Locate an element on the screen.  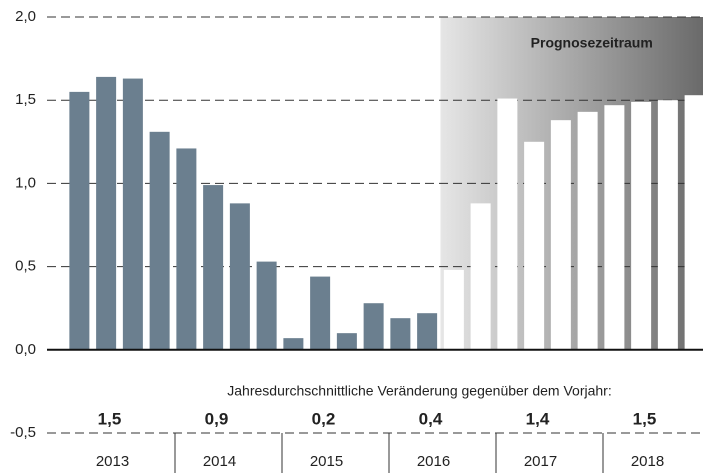
x-tick-label: 2017 is located at coordinates (540, 461).